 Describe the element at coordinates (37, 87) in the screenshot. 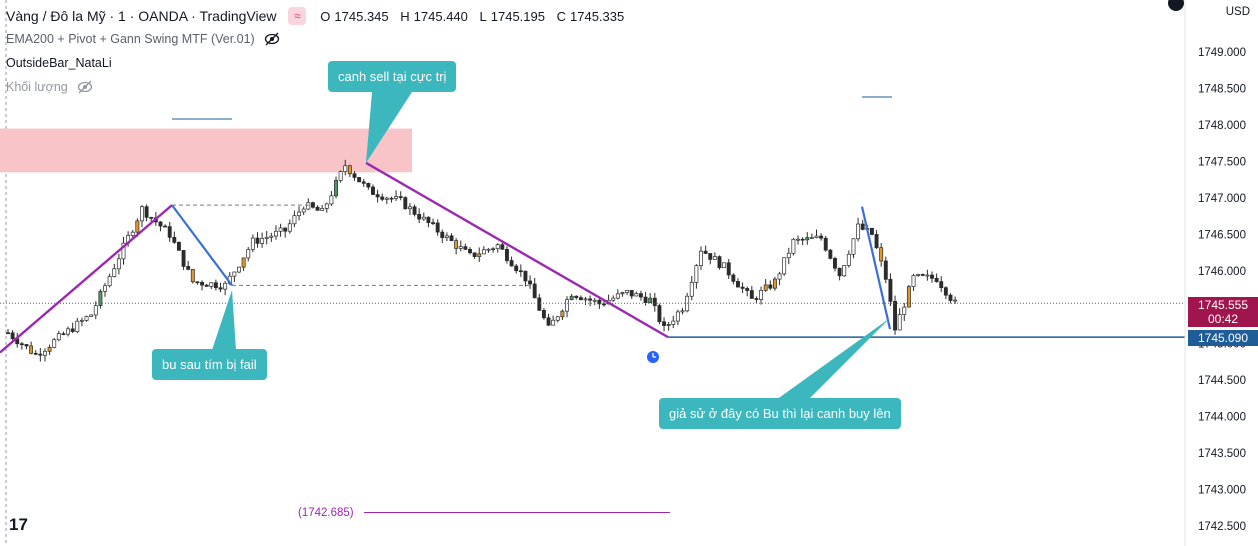

I see `indicator-volume-label: Khối lượng` at that location.